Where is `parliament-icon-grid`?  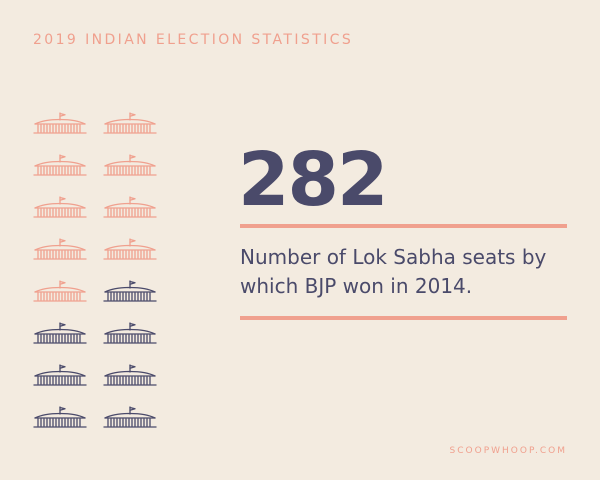 parliament-icon-grid is located at coordinates (96, 272).